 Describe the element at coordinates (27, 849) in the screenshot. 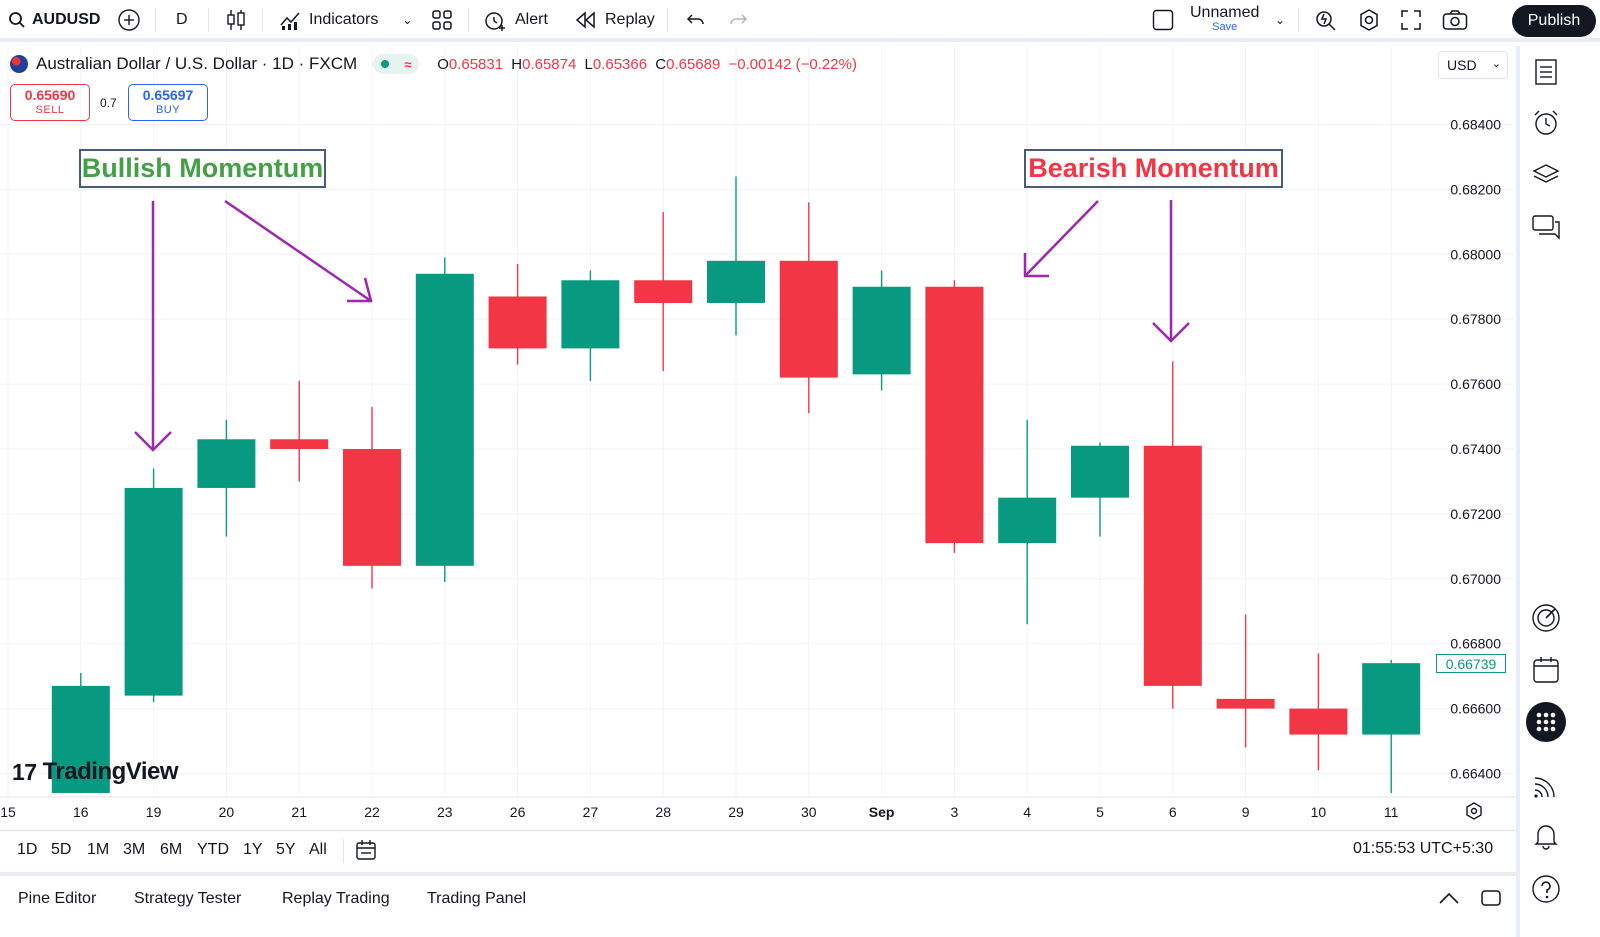

I see `range-1d: 1D` at that location.